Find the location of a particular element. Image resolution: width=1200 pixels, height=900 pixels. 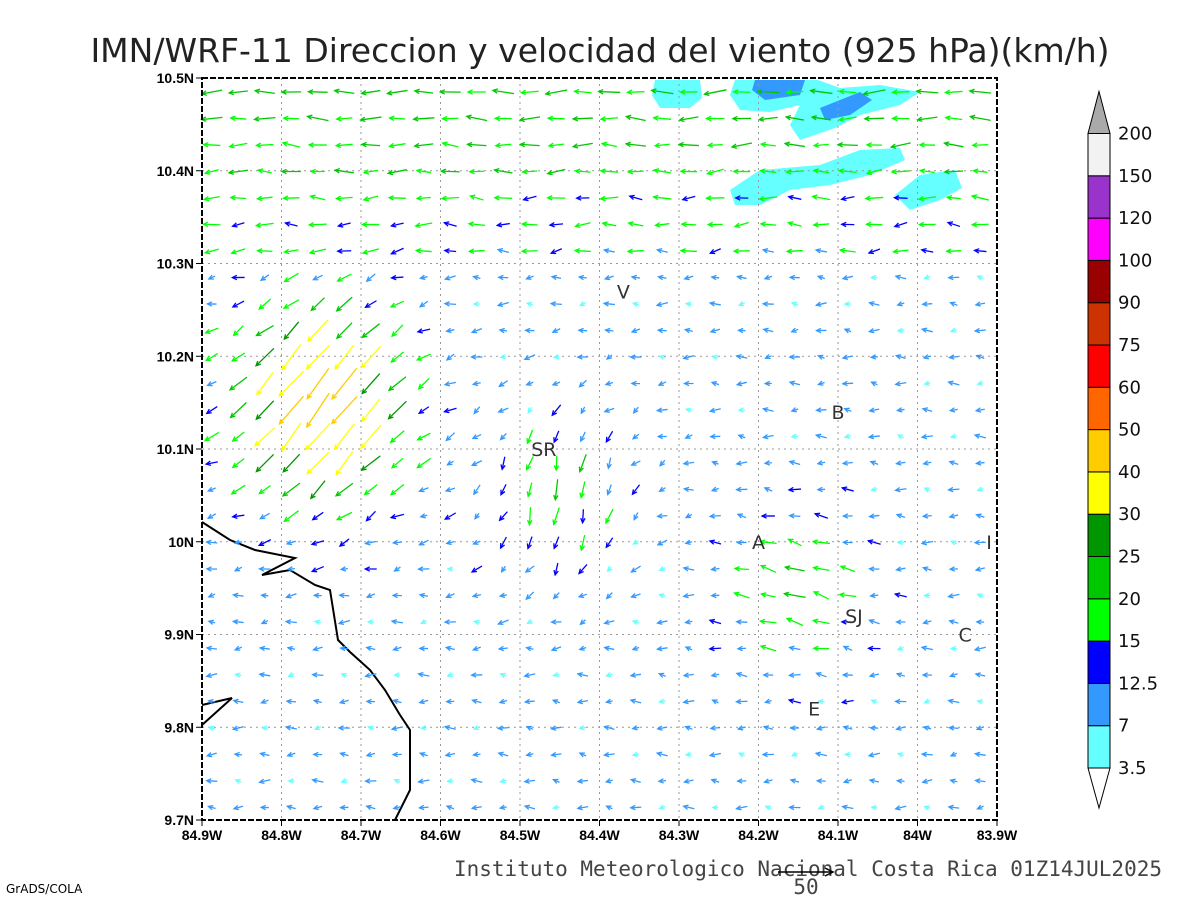

station-label-i: I is located at coordinates (989, 543).